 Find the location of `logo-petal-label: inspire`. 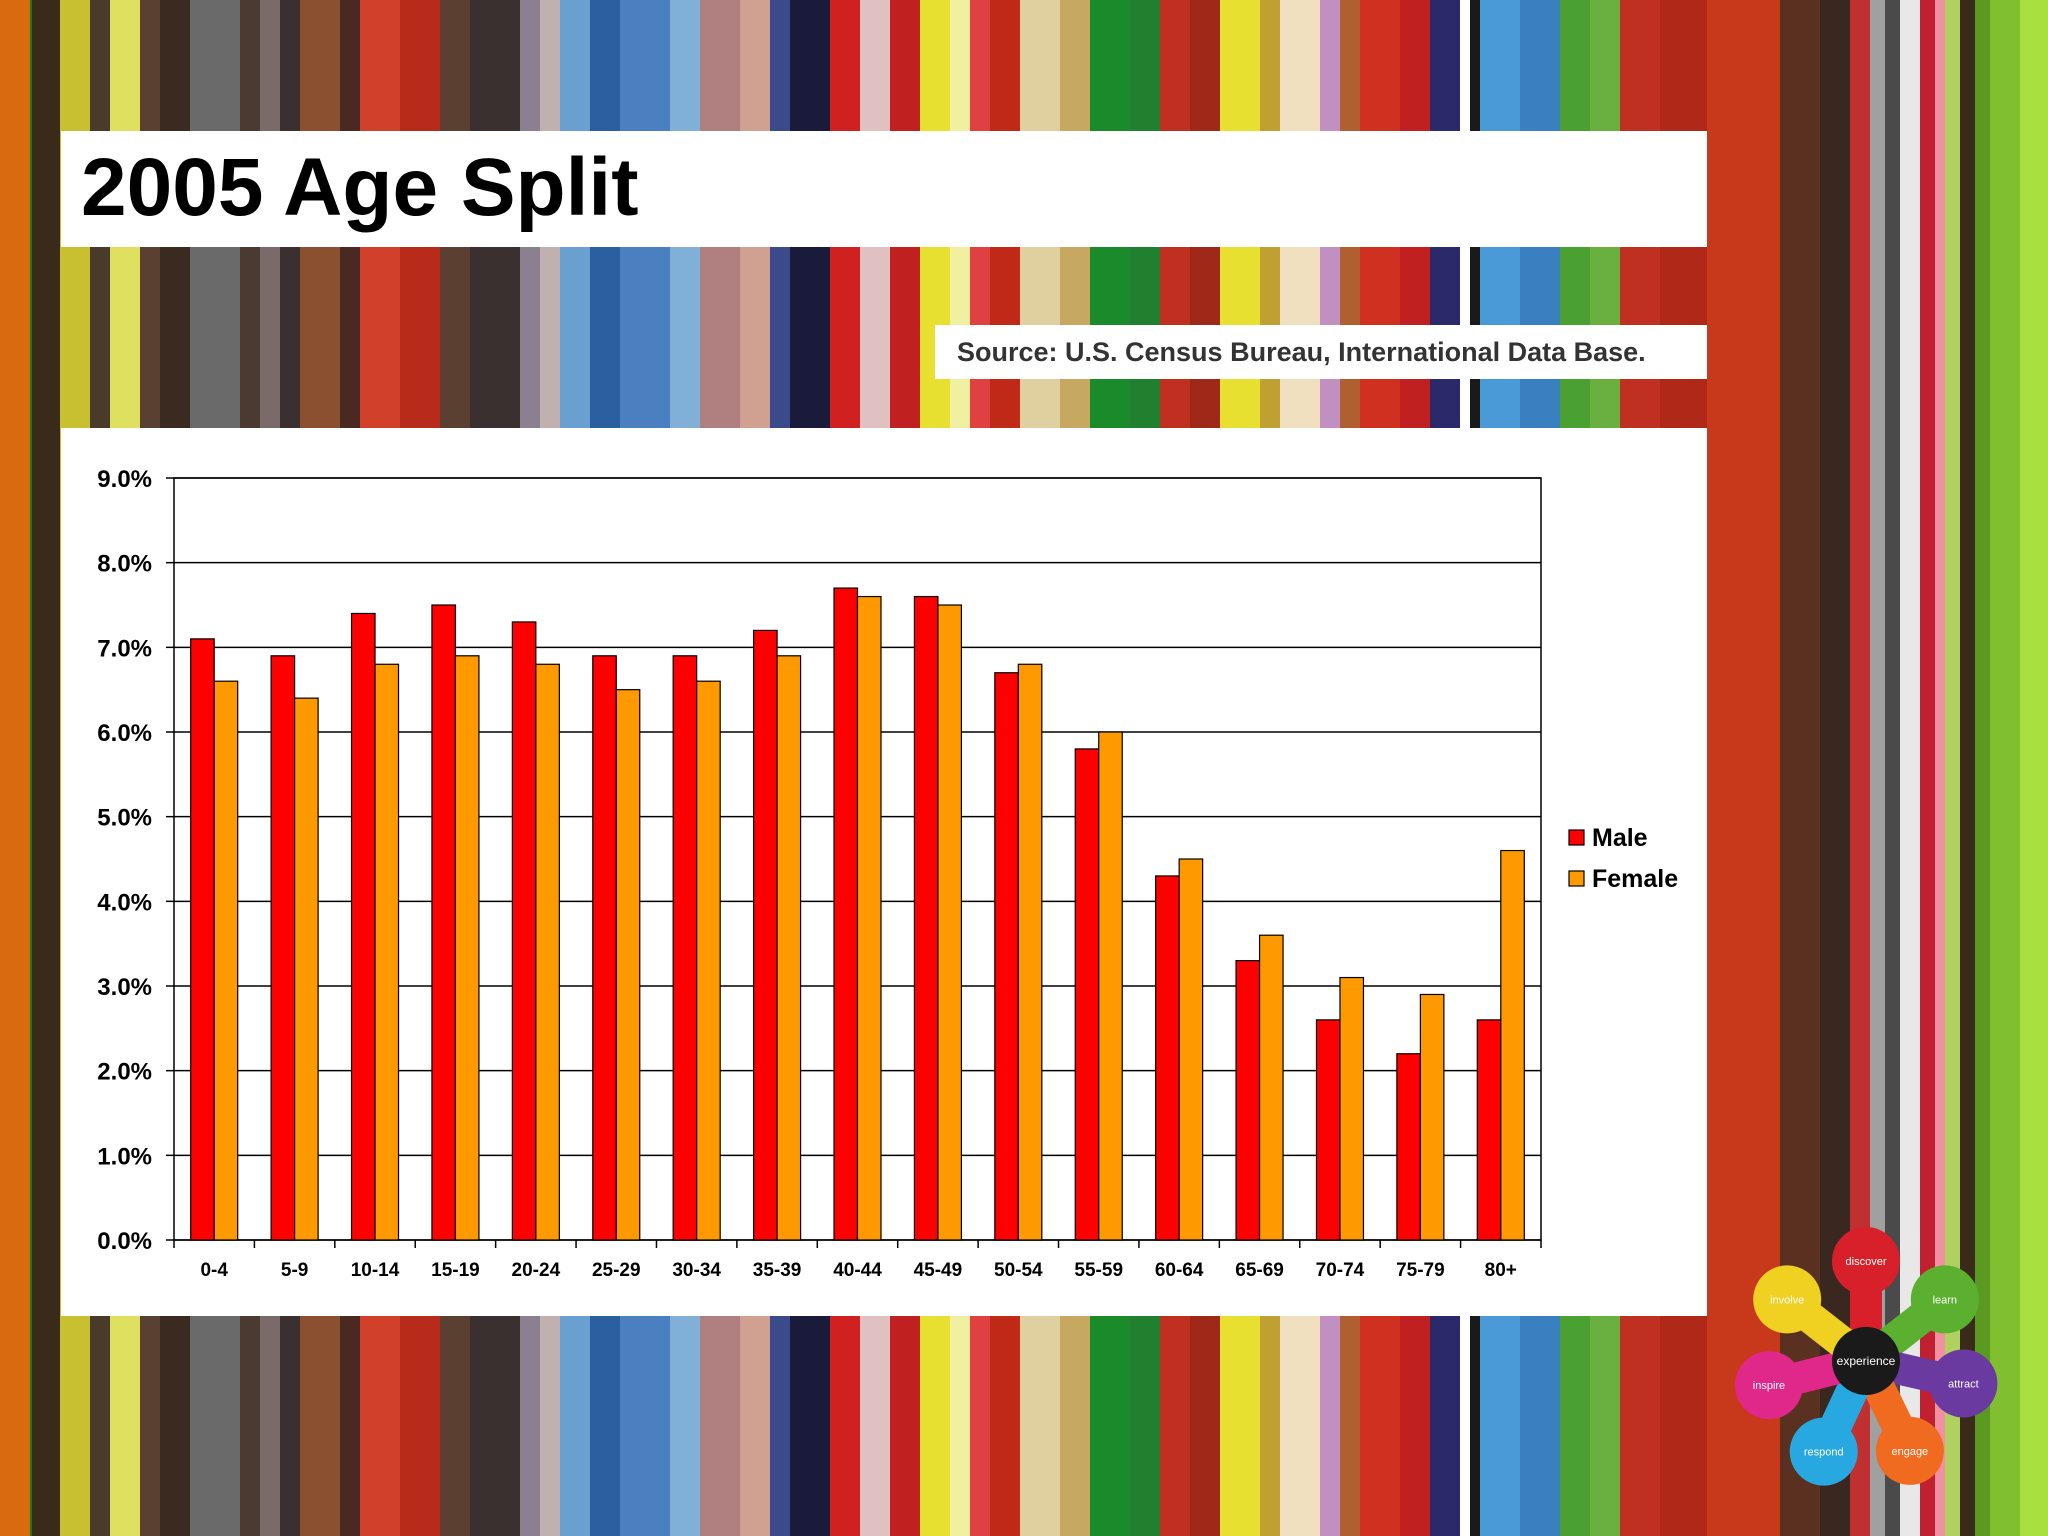

logo-petal-label: inspire is located at coordinates (1769, 1386).